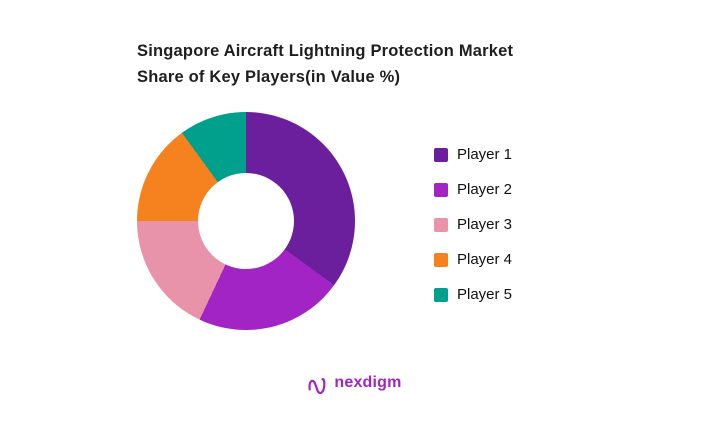 The height and width of the screenshot is (438, 708). I want to click on logo: nexdigm, so click(354, 383).